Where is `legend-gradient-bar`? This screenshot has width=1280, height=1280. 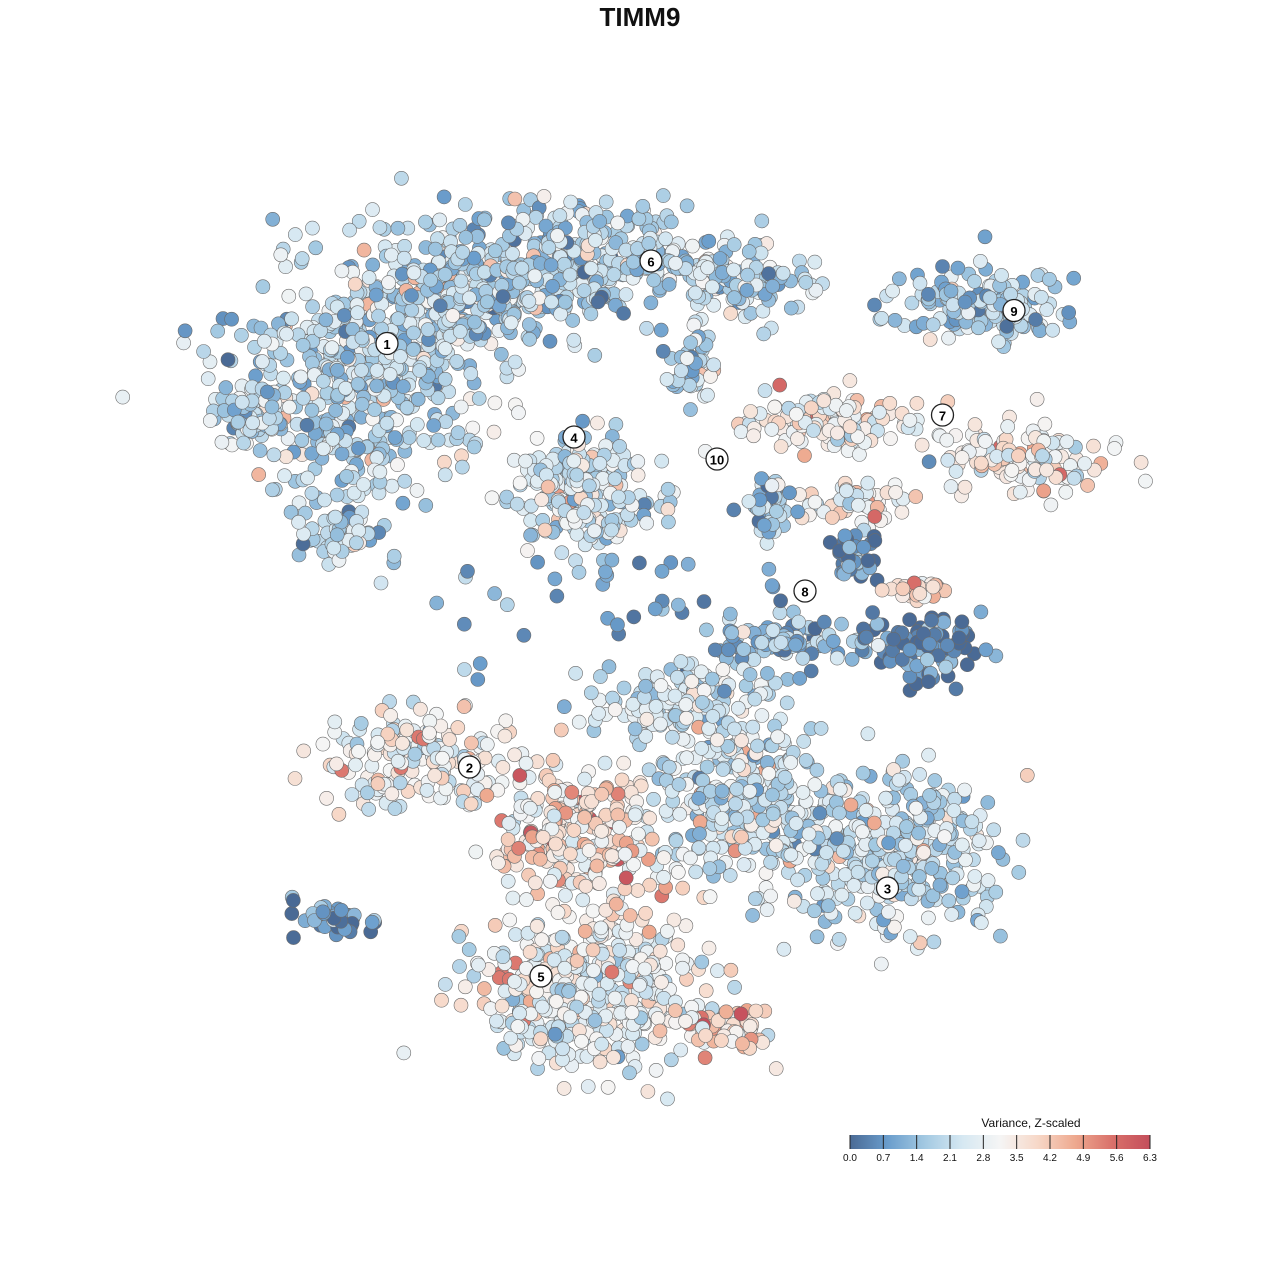
legend-gradient-bar is located at coordinates (1000, 1142).